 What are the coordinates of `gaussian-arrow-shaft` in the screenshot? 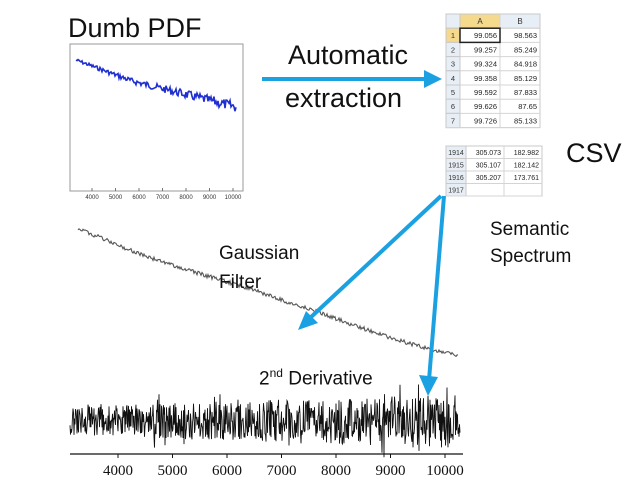 It's located at (375, 257).